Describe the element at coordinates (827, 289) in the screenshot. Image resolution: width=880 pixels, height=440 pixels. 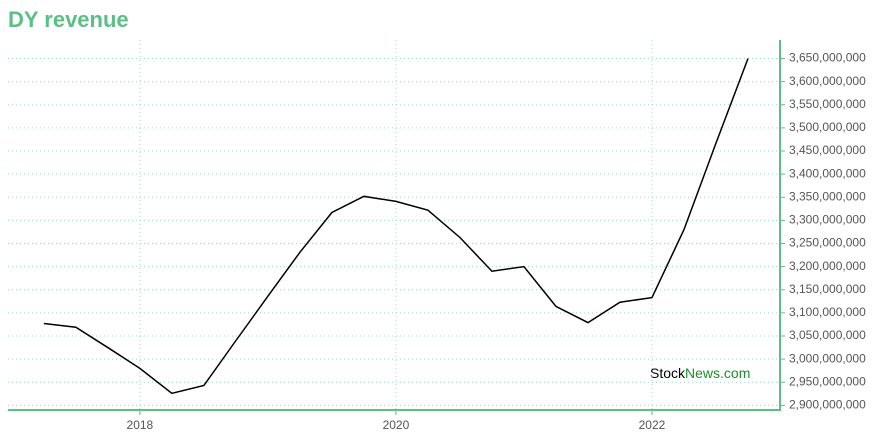
I see `y-tick-label: 3,150,000,000` at that location.